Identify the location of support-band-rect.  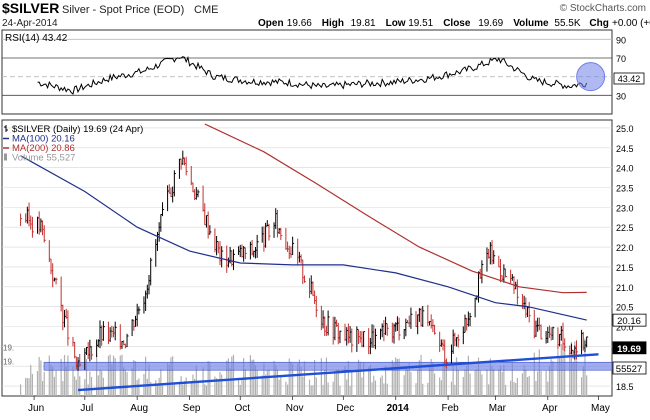
(328, 366).